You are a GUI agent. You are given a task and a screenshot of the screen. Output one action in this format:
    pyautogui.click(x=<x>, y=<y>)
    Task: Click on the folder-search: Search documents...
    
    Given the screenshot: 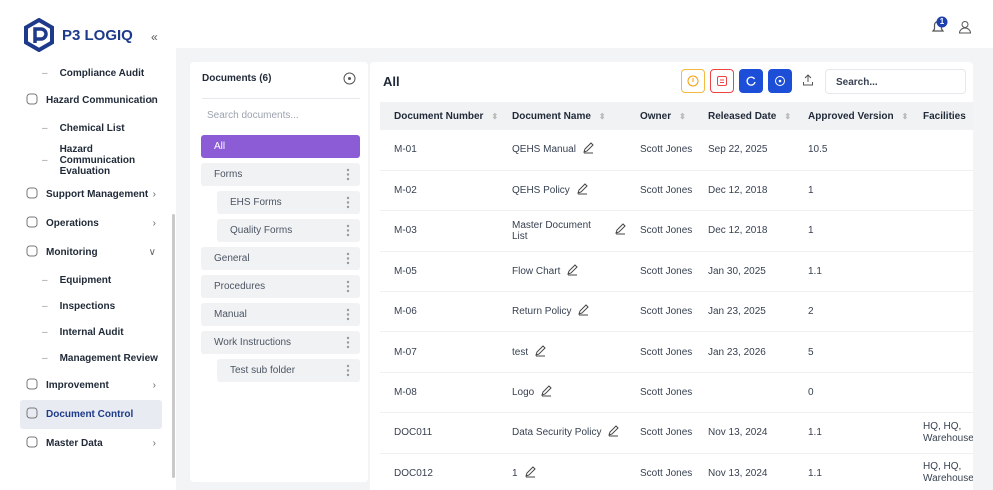 What is the action you would take?
    pyautogui.click(x=253, y=115)
    